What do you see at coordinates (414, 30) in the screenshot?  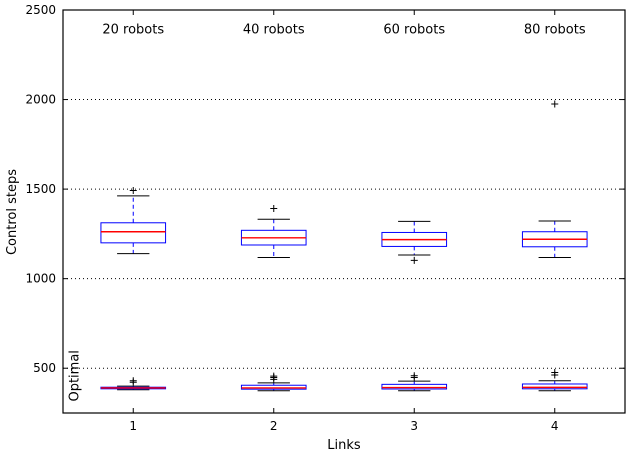 I see `annotation-60-robots: 60 robots` at bounding box center [414, 30].